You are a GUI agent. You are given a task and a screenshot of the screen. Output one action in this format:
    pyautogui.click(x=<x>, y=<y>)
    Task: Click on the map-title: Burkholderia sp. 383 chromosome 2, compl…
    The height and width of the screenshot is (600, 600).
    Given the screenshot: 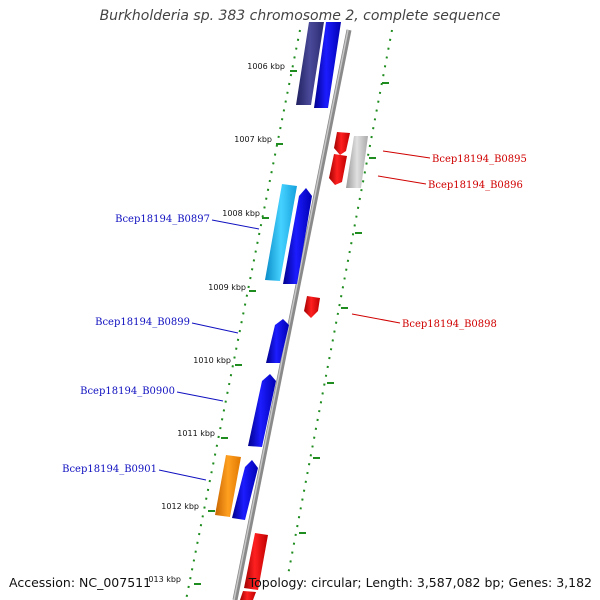 What is the action you would take?
    pyautogui.click(x=300, y=16)
    